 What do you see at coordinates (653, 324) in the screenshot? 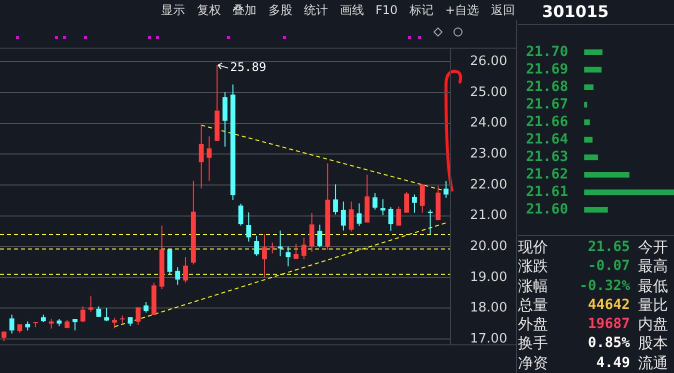
I see `text: 内盘` at bounding box center [653, 324].